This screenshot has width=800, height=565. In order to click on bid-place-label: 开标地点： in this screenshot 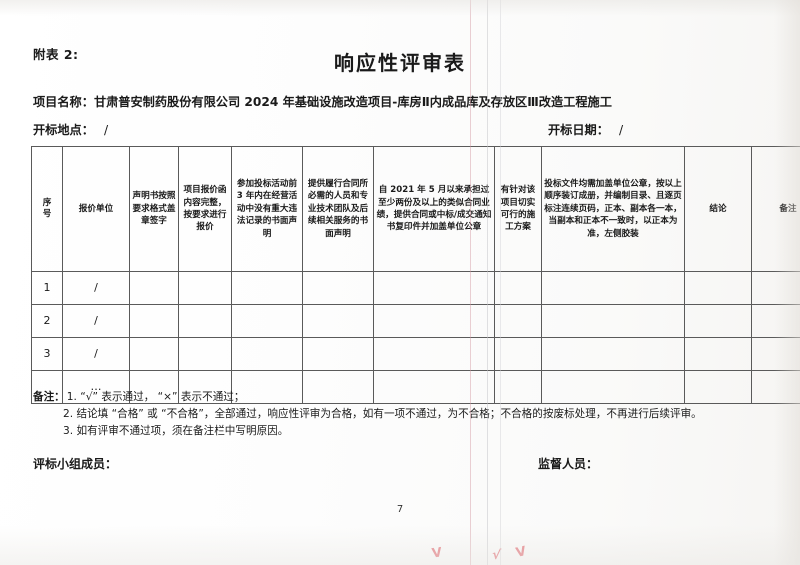, I will do `click(63, 130)`.